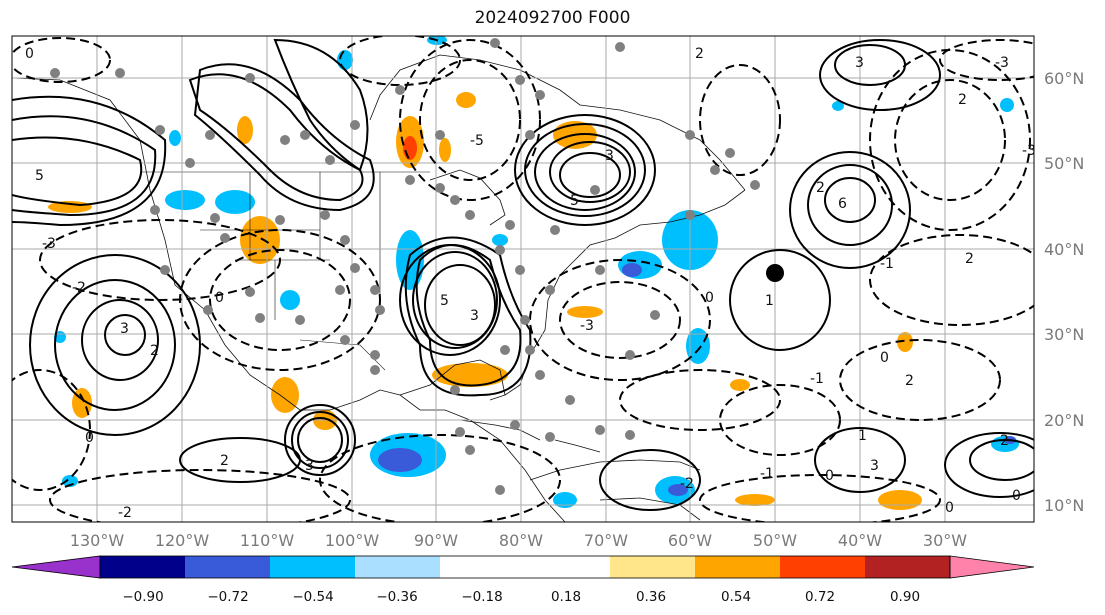  Describe the element at coordinates (1064, 292) in the screenshot. I see `latitude-labels: 60°N 50°N 40°N 30°N 20°N 10°N` at that location.